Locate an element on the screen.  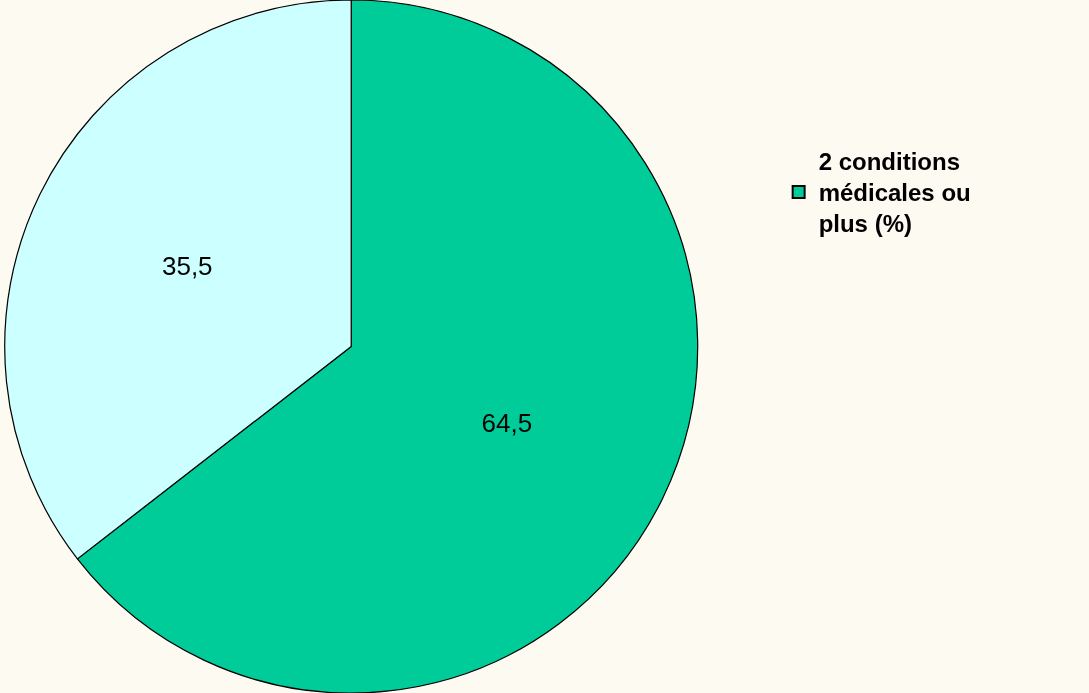
data-label: 35,5 is located at coordinates (187, 266).